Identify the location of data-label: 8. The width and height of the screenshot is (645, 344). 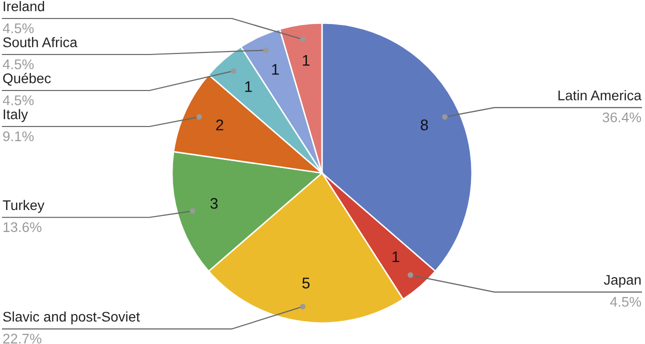
(424, 125).